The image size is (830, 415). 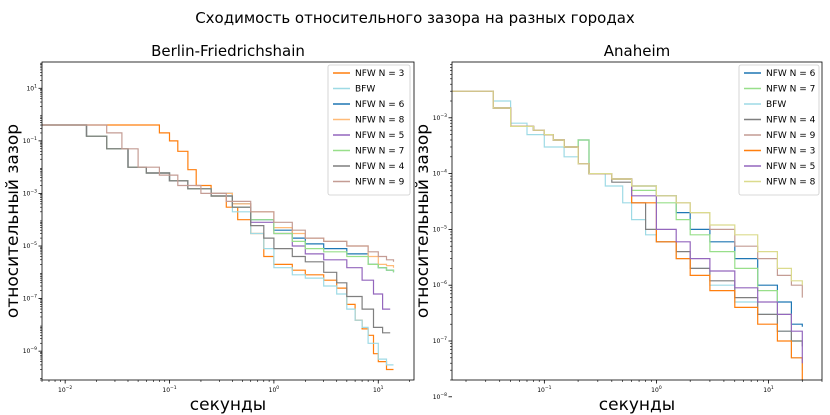 I want to click on y-tick-label: 10⁻⁴, so click(x=440, y=173).